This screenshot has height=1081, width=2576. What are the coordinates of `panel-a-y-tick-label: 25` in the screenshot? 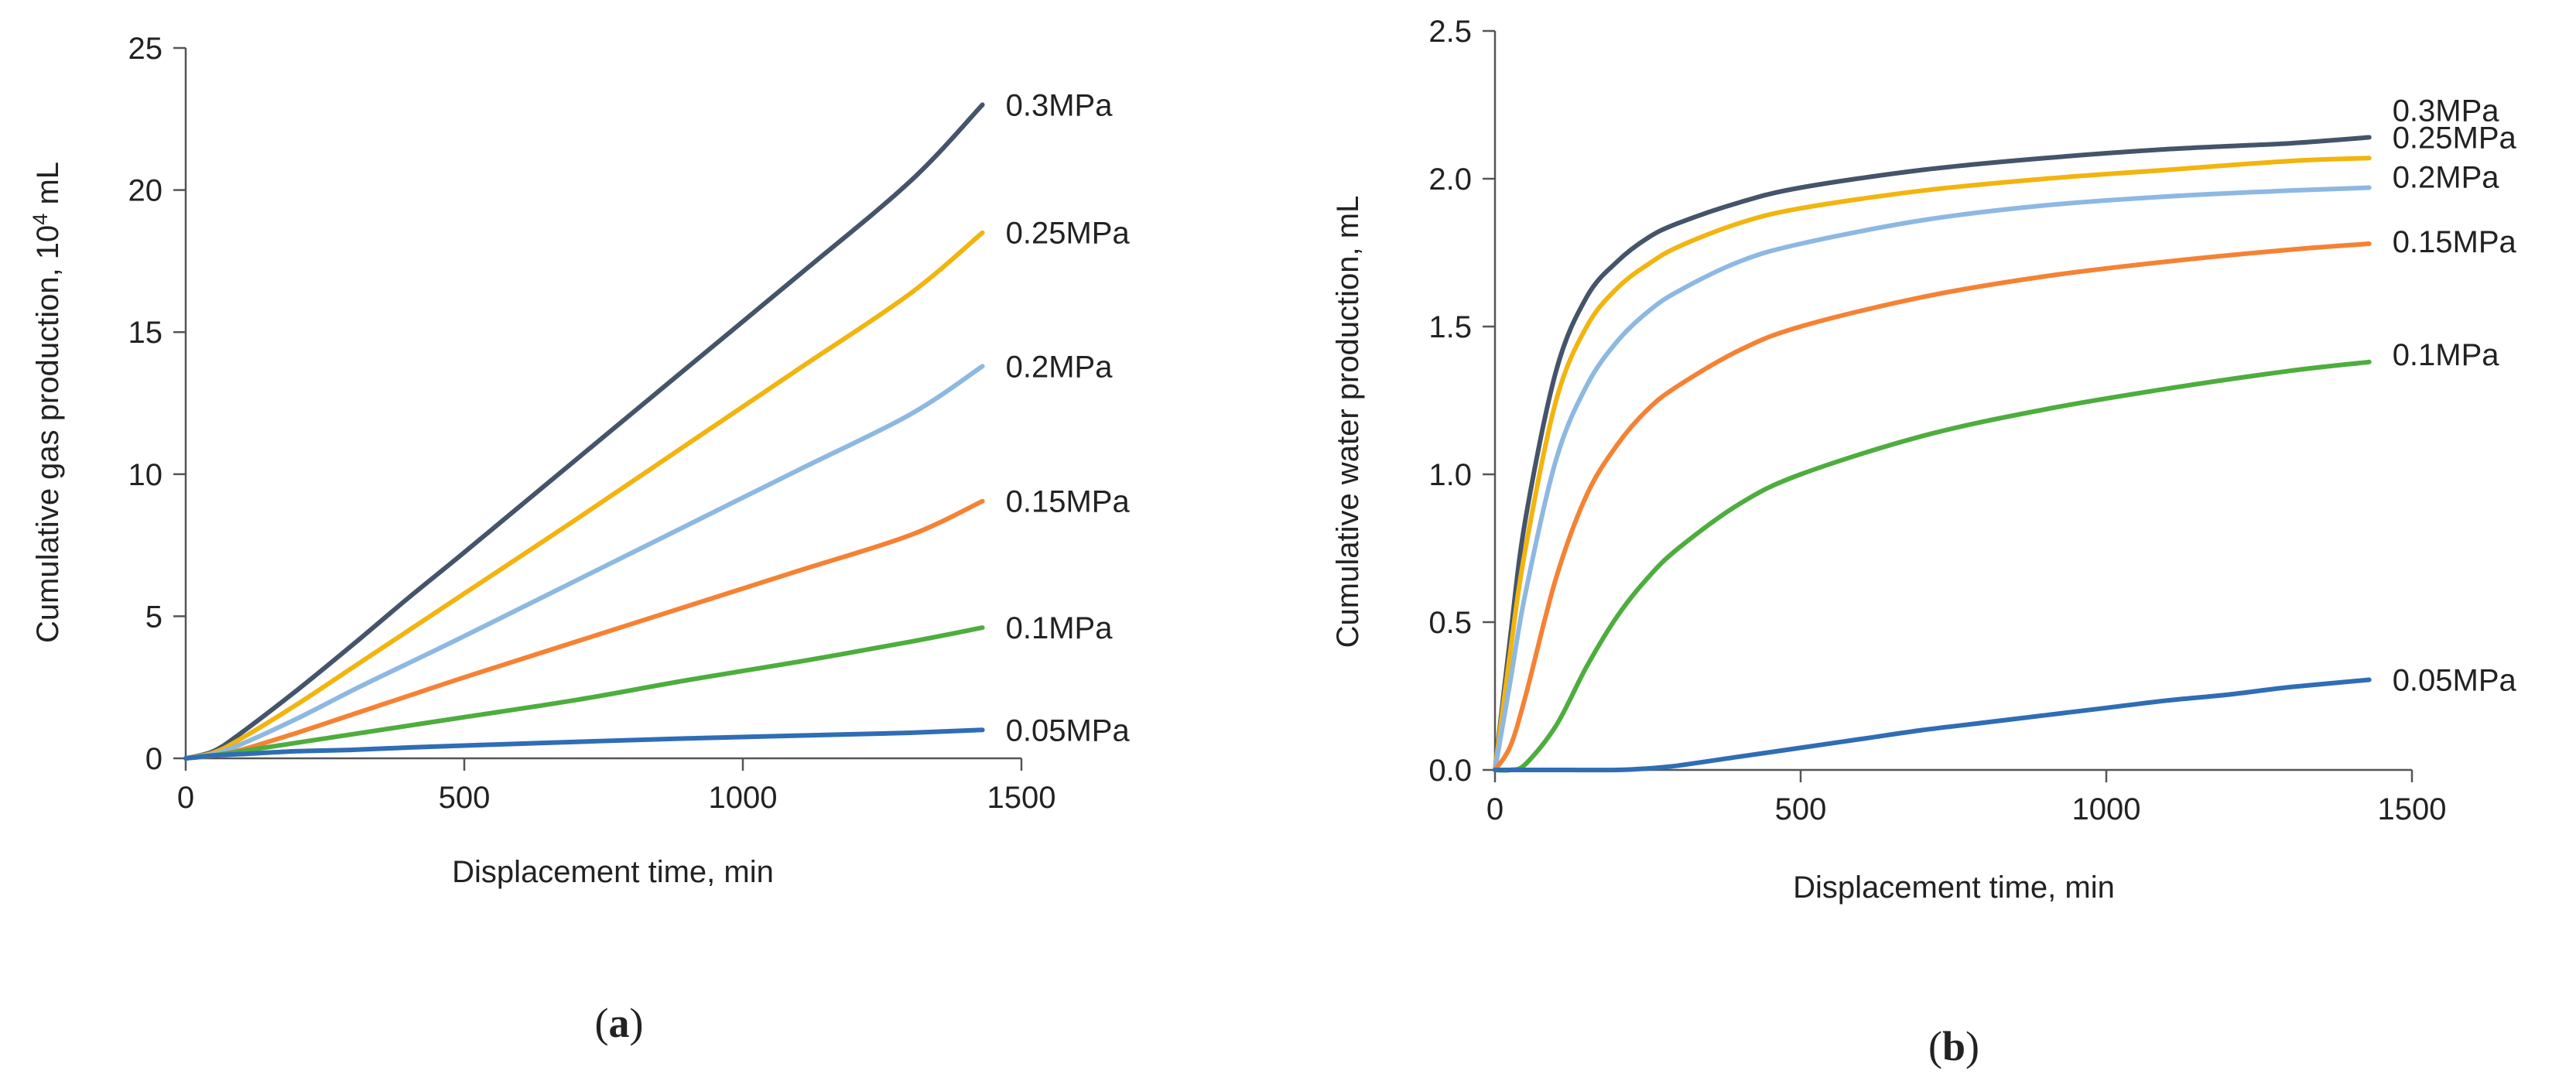 It's located at (145, 49).